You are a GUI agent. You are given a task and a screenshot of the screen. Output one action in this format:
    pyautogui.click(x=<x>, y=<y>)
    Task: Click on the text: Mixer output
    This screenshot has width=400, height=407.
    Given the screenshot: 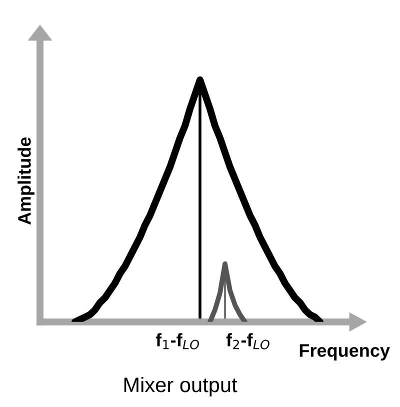 What is the action you would take?
    pyautogui.click(x=181, y=386)
    